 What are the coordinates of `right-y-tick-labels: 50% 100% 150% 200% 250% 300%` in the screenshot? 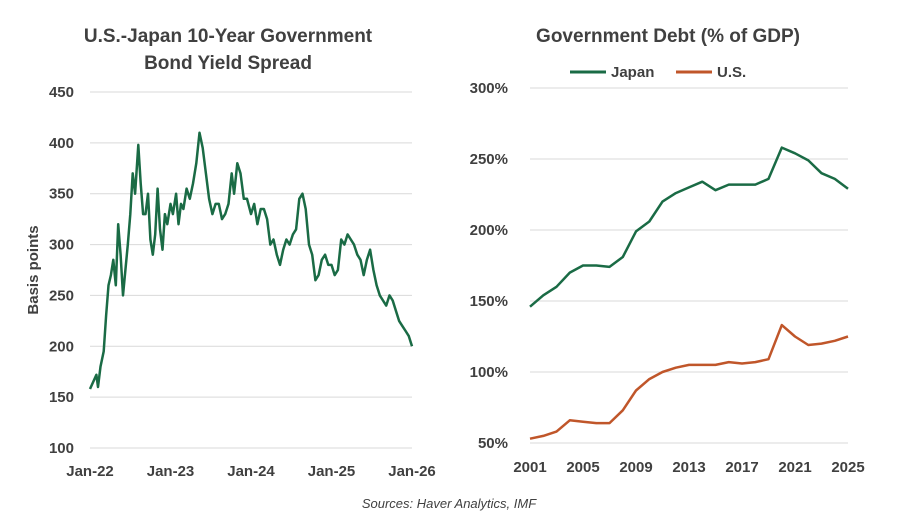 It's located at (489, 266).